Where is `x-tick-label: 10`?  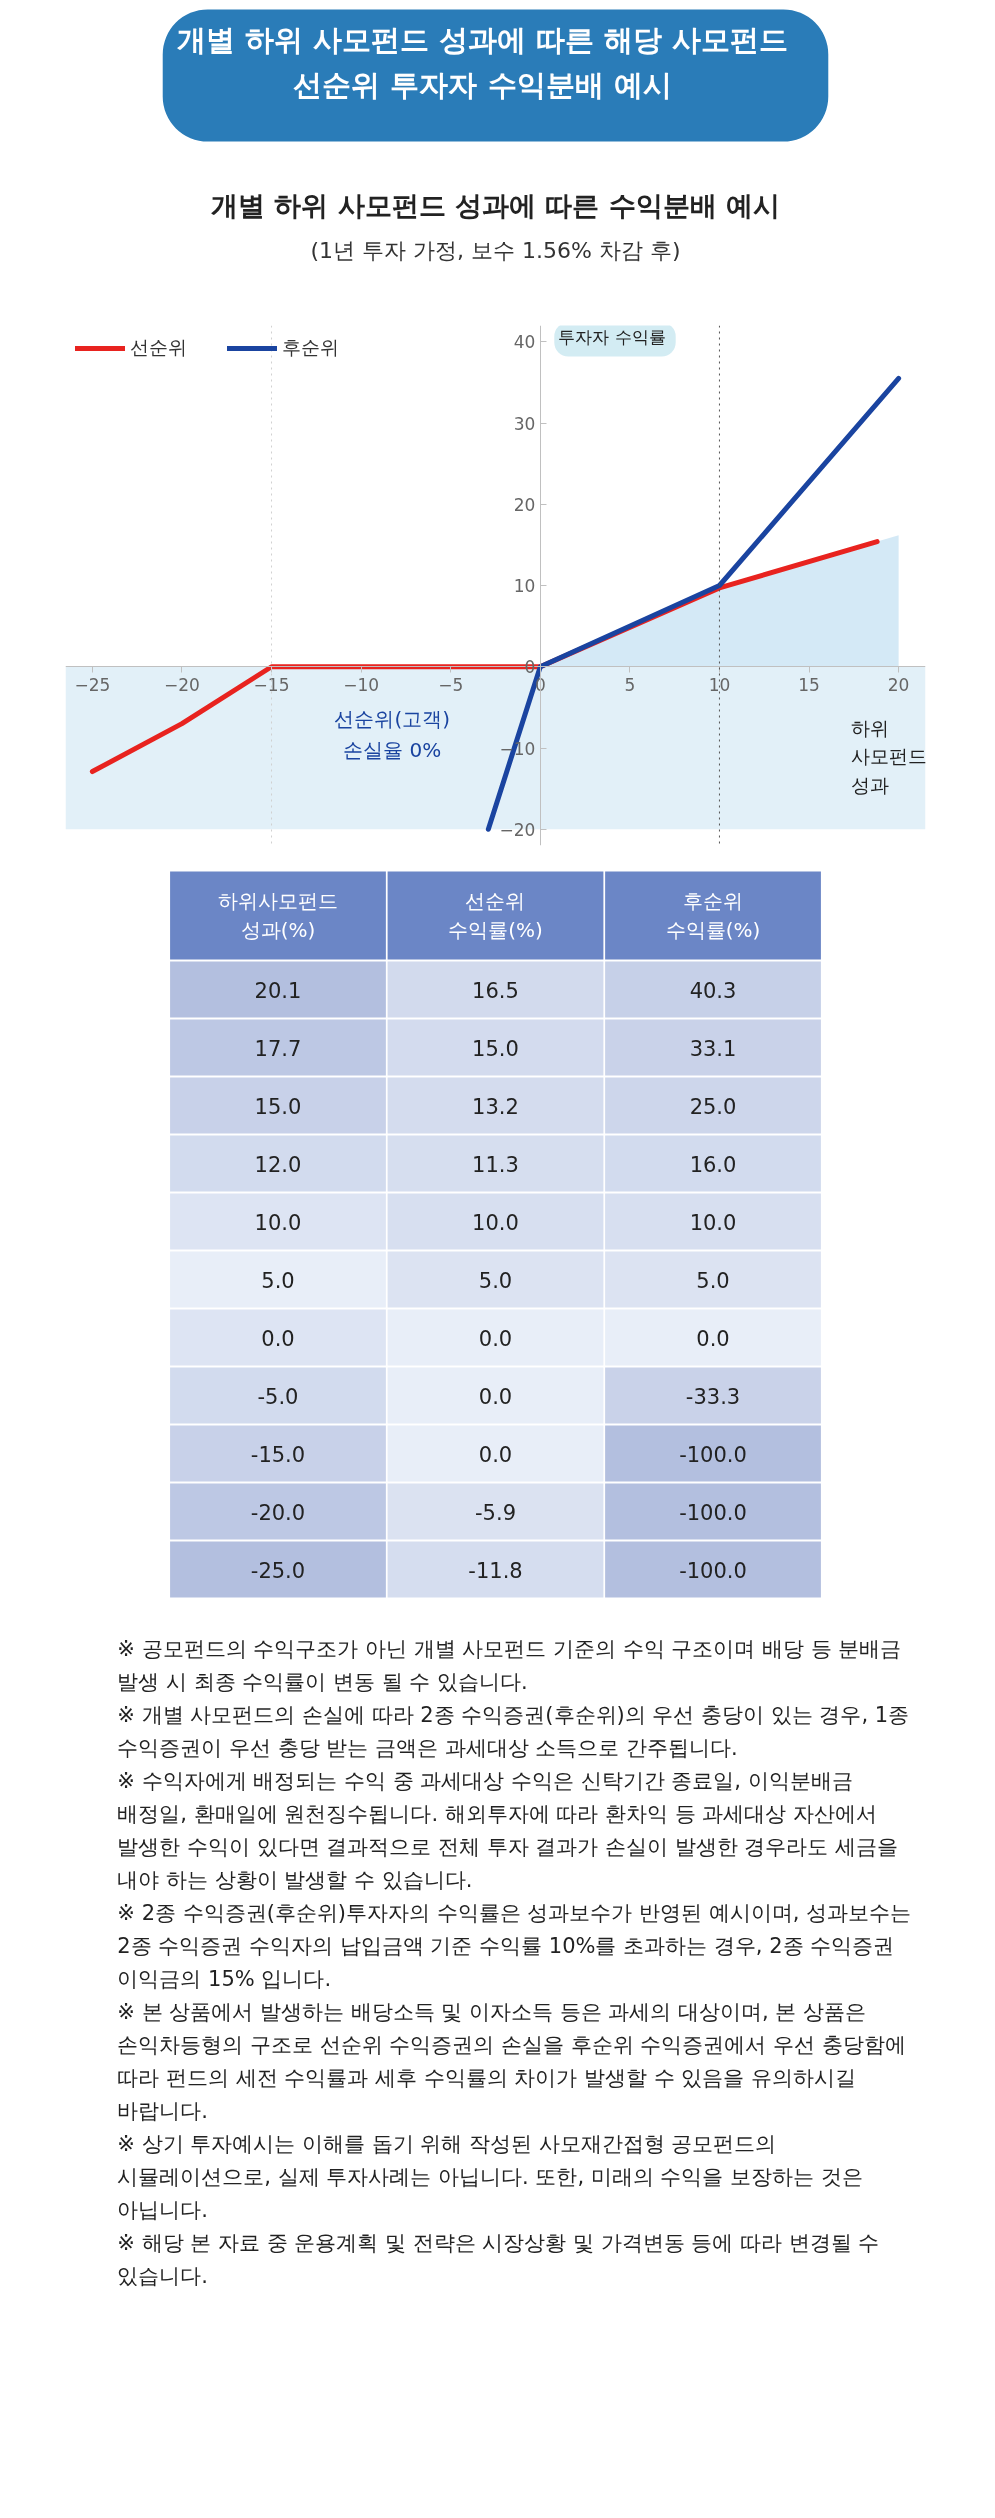 x-tick-label: 10 is located at coordinates (719, 684).